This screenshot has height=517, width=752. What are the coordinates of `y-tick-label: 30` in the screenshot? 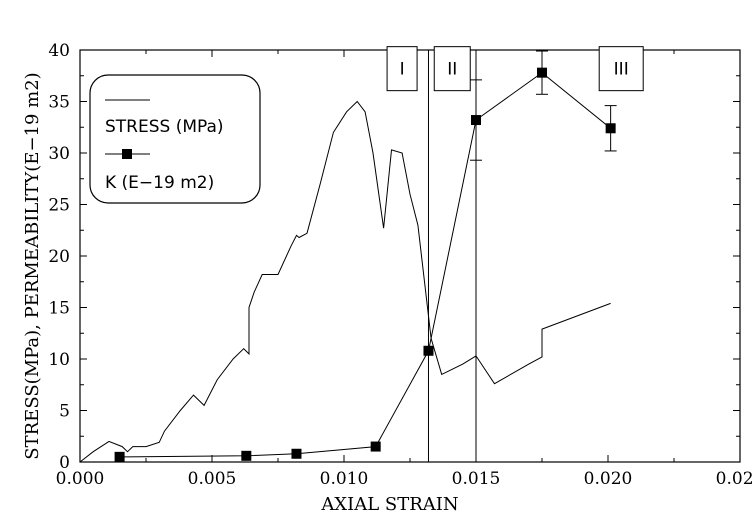 It's located at (59, 154).